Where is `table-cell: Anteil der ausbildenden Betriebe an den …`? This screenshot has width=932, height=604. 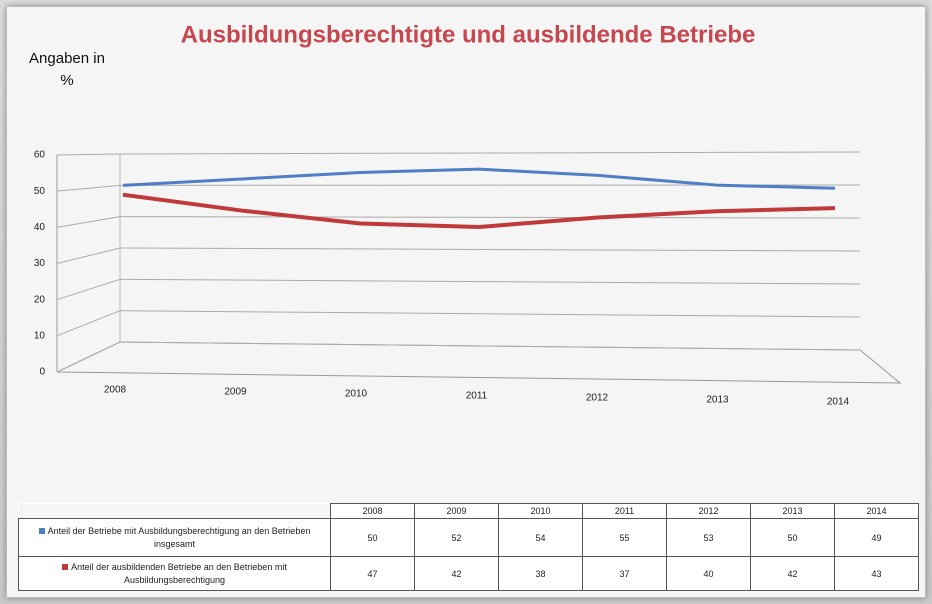
table-cell: Anteil der ausbildenden Betriebe an den … is located at coordinates (174, 573).